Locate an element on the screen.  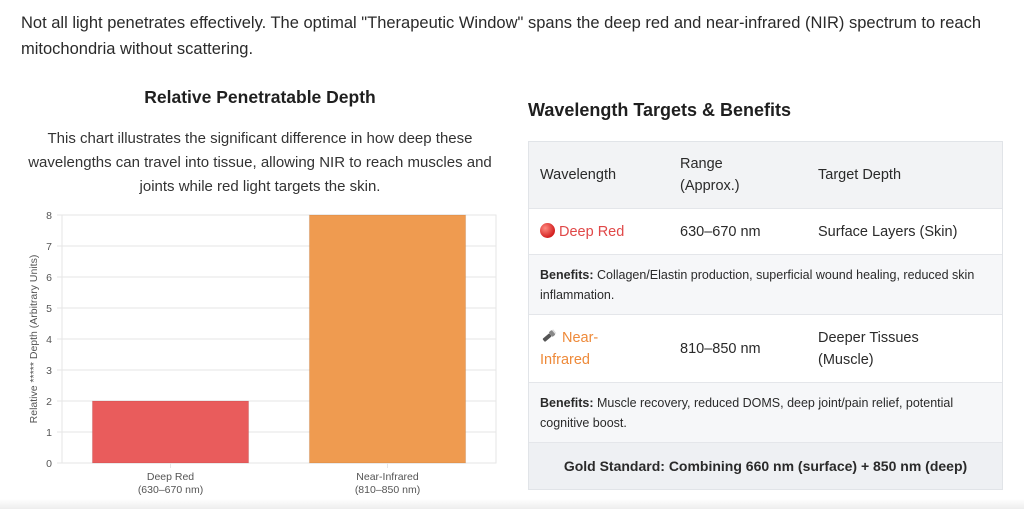
flashlight-icon is located at coordinates (549, 335).